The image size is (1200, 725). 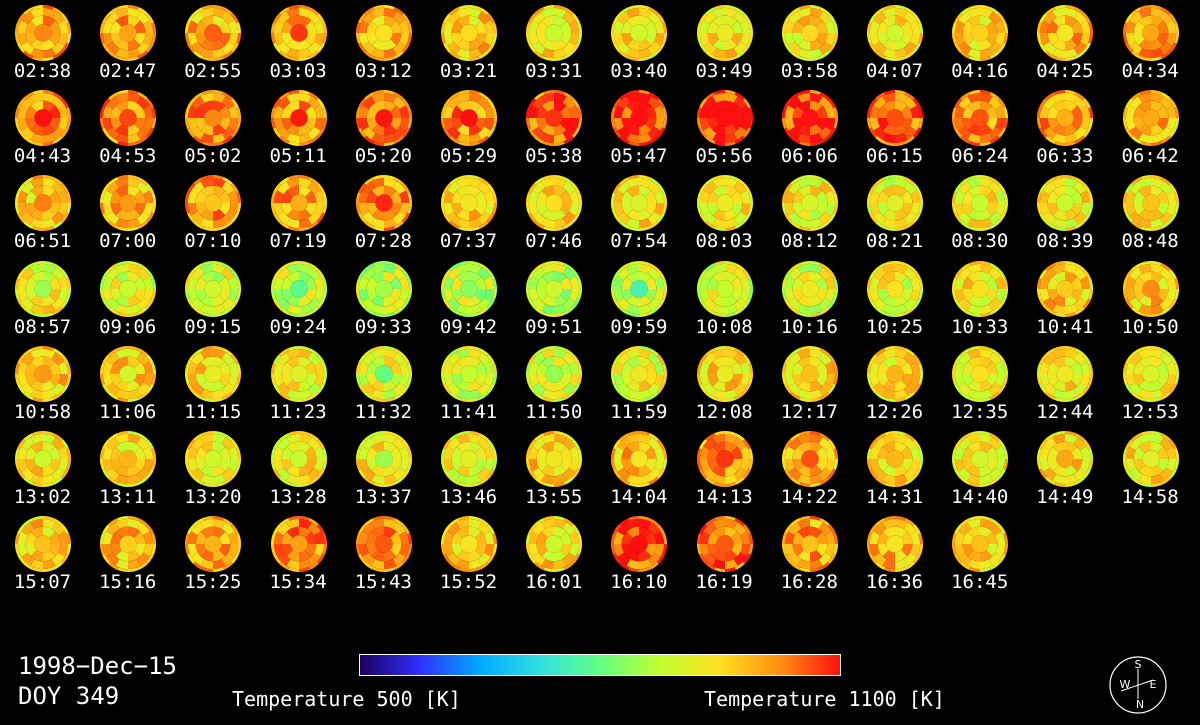 I want to click on time-label: 11:41, so click(x=468, y=411).